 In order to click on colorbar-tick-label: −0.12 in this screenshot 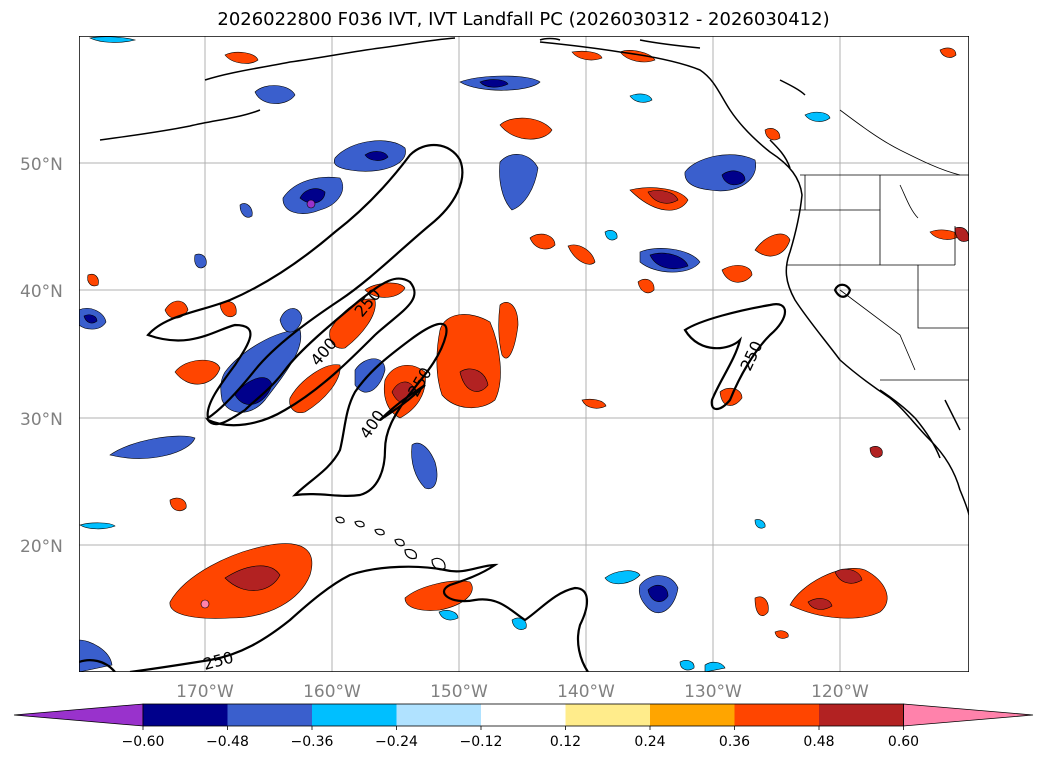, I will do `click(481, 742)`.